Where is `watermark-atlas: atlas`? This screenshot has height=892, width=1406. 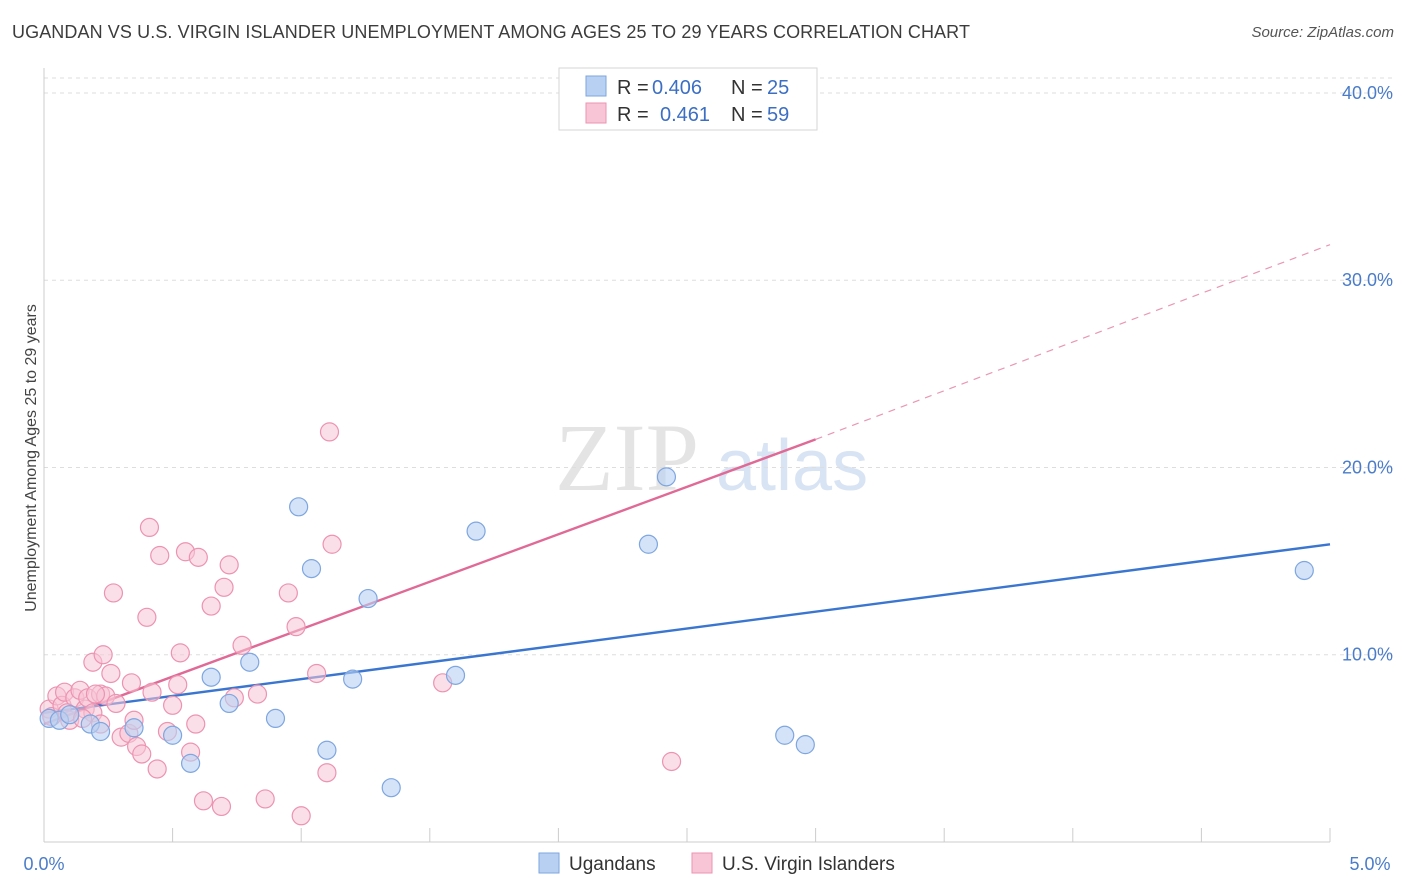
watermark-atlas: atlas is located at coordinates (792, 466).